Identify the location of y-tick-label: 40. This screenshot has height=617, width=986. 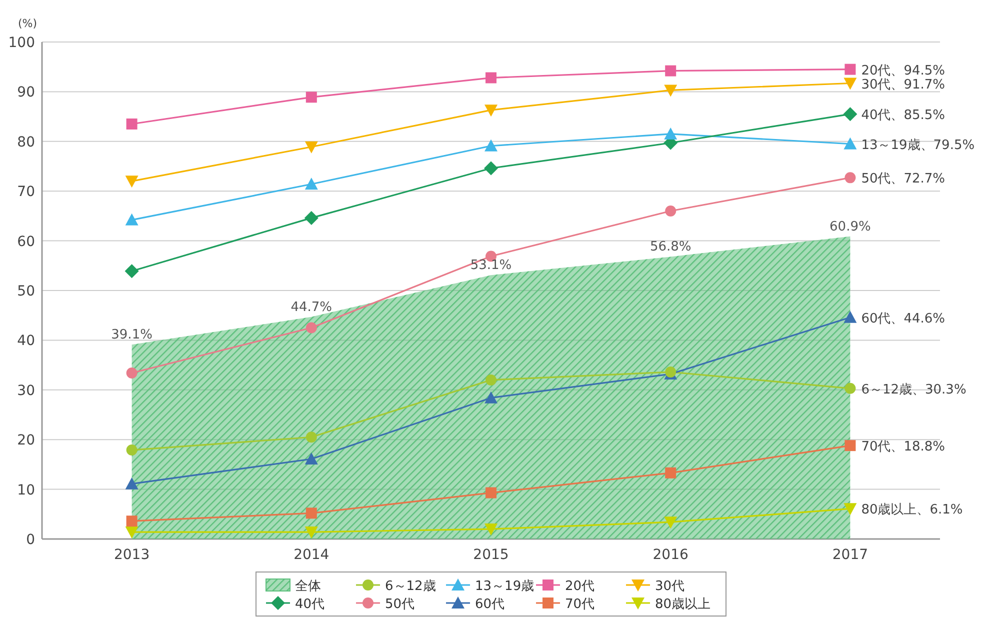
(26, 341).